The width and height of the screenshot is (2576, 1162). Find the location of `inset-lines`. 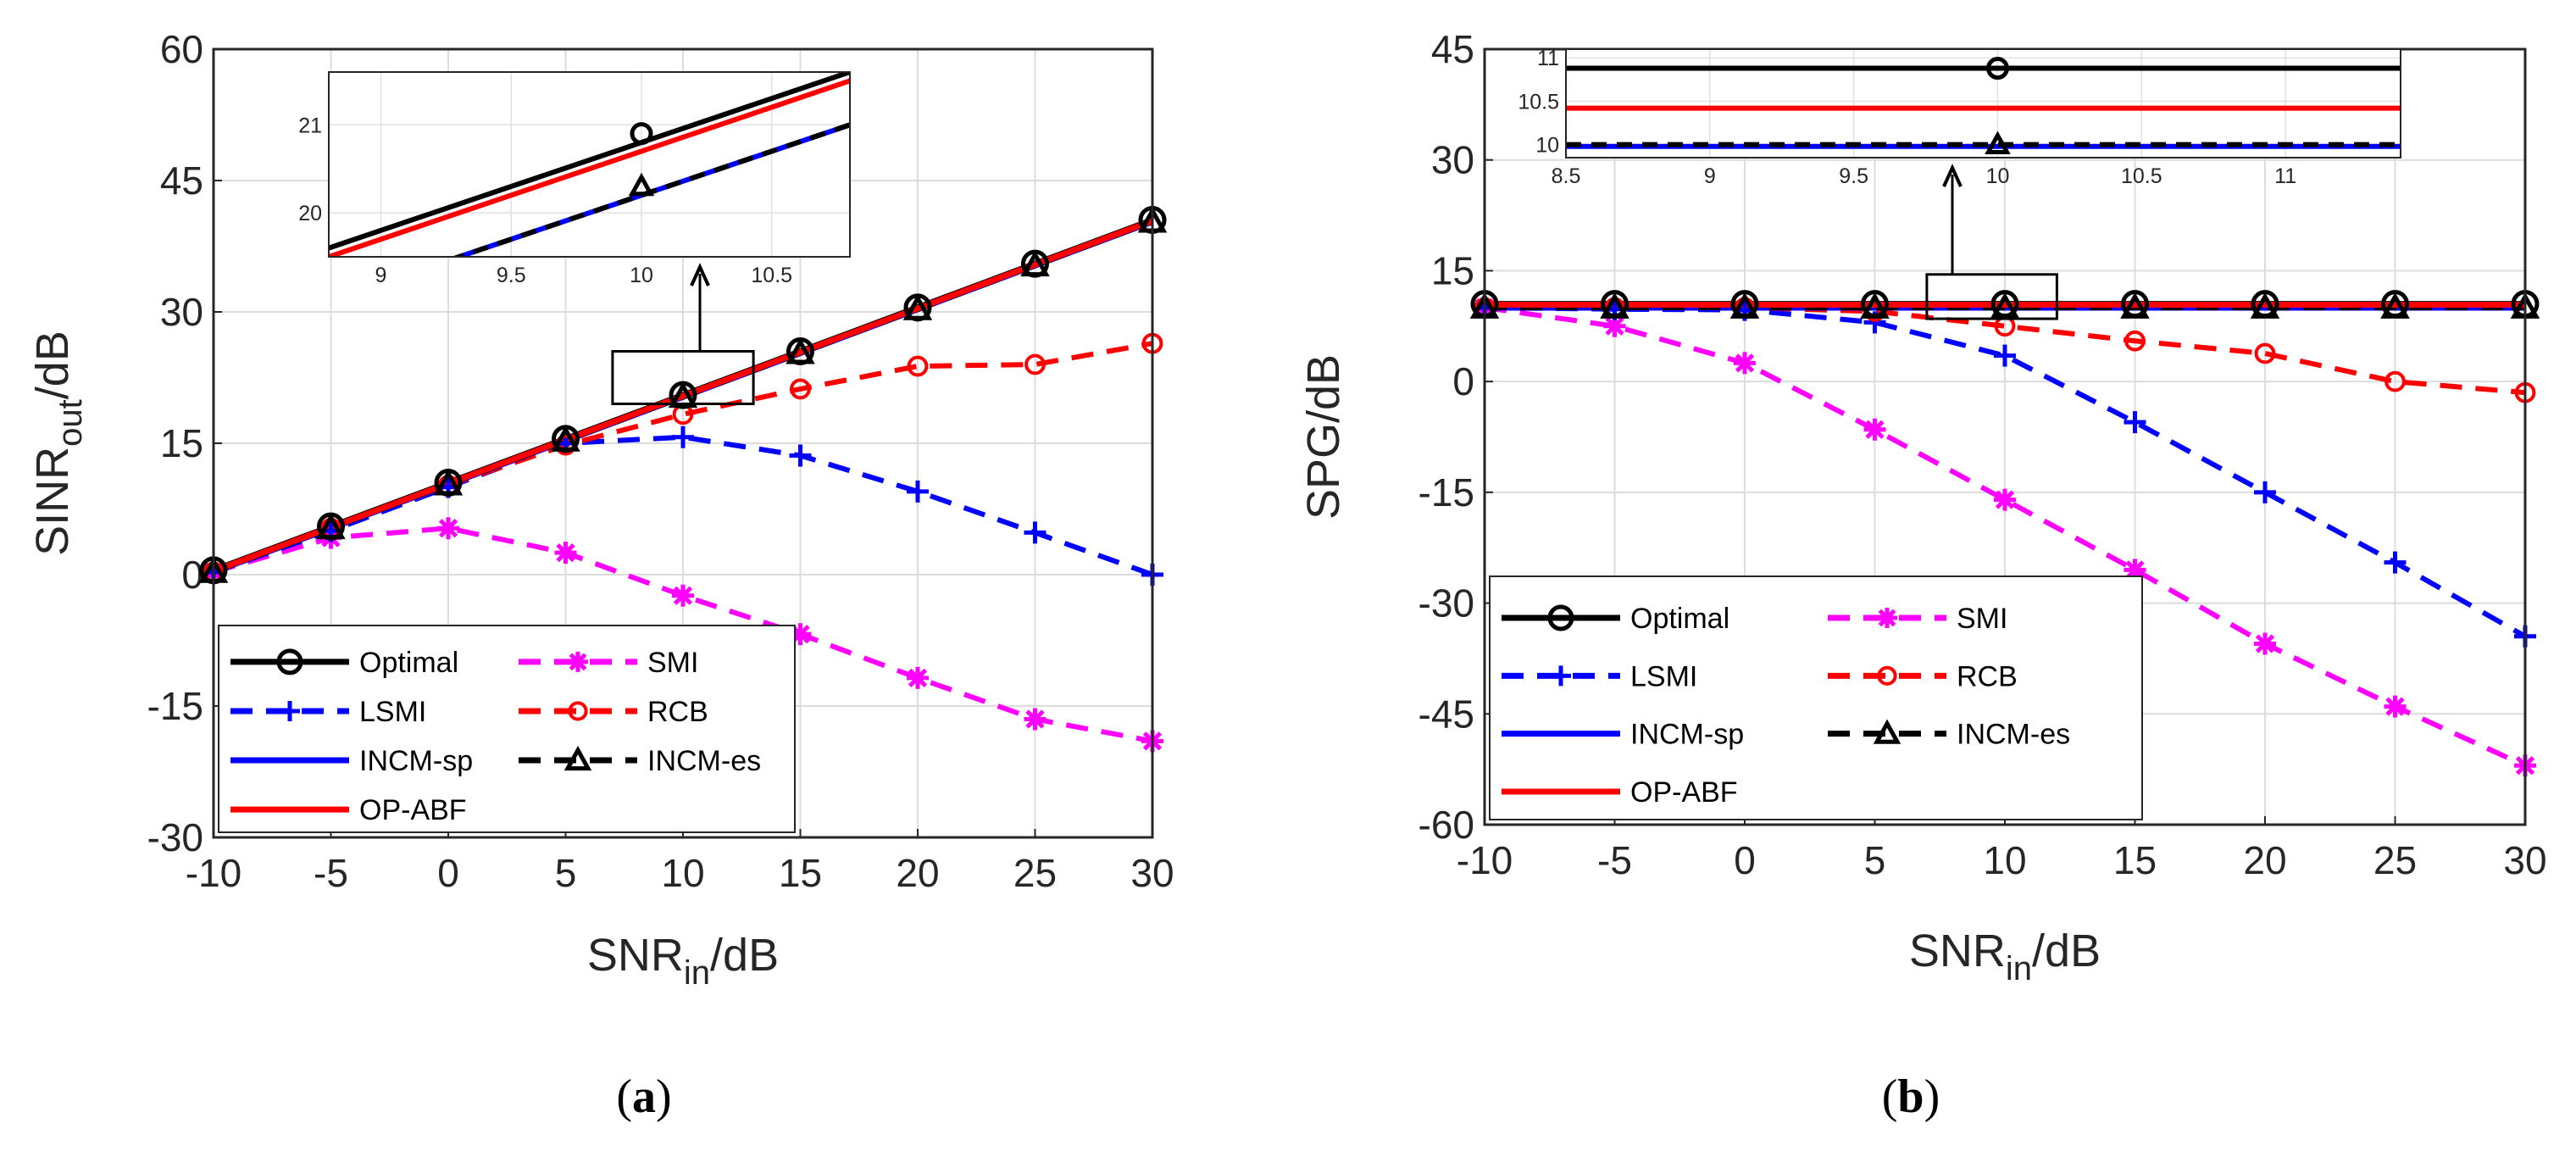

inset-lines is located at coordinates (589, 165).